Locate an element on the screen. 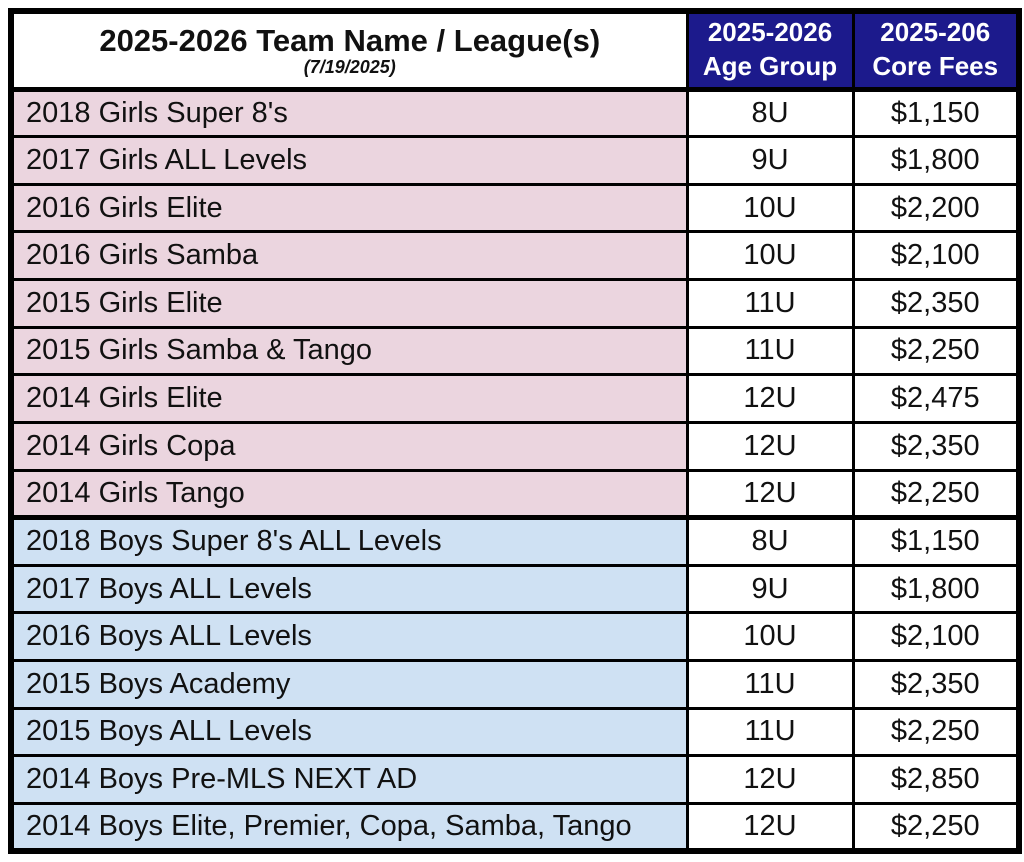 The width and height of the screenshot is (1024, 862). core-fees-header-line2: Core Fees is located at coordinates (935, 66).